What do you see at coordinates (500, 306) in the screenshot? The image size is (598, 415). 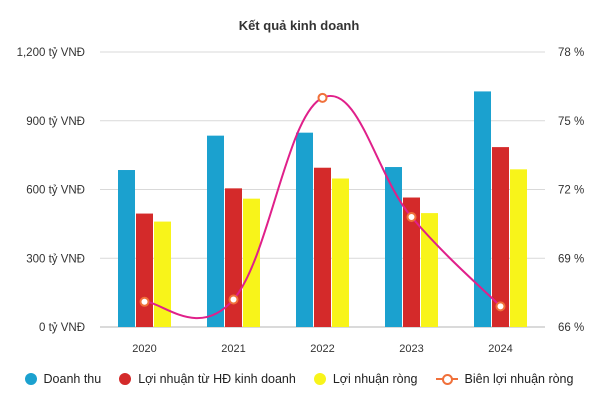 I see `margin-point-2024` at bounding box center [500, 306].